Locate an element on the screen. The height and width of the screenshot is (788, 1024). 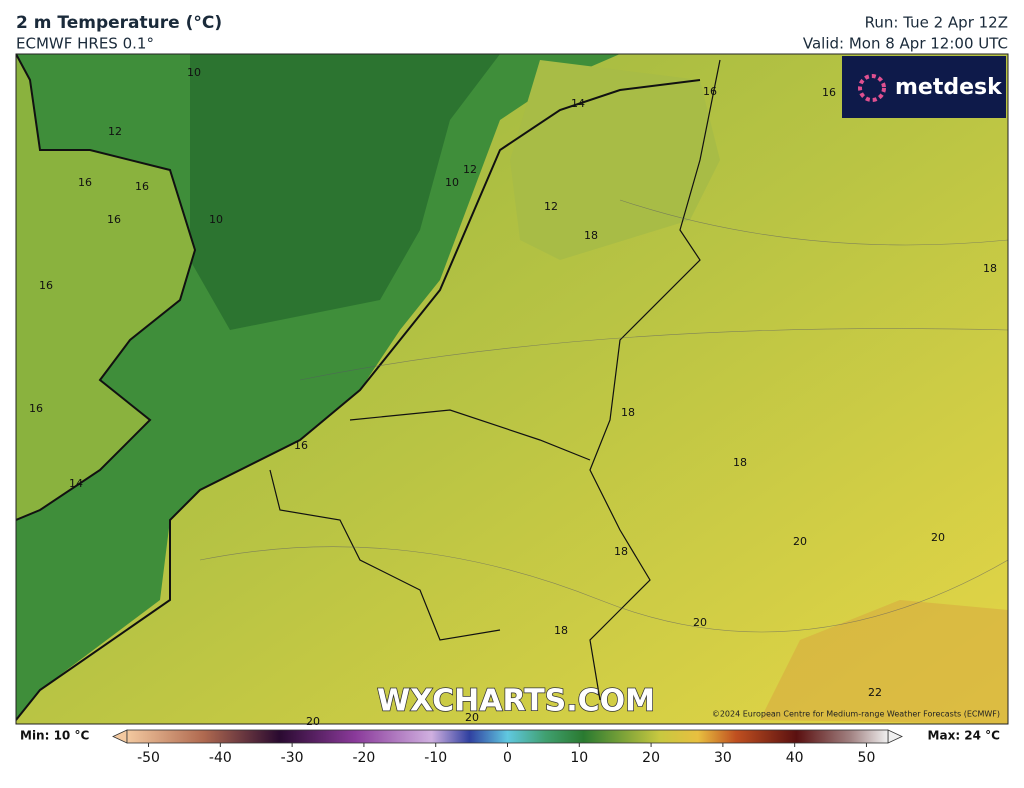
border is located at coordinates (430, 525).